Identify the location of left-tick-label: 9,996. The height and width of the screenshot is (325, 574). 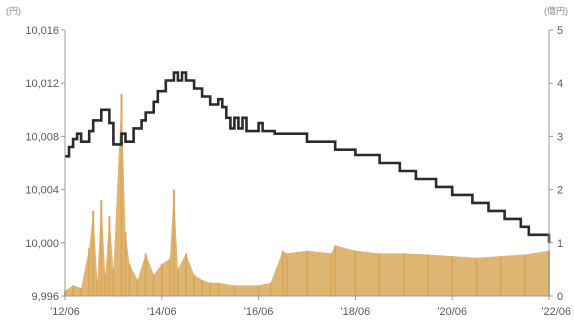
(45, 297).